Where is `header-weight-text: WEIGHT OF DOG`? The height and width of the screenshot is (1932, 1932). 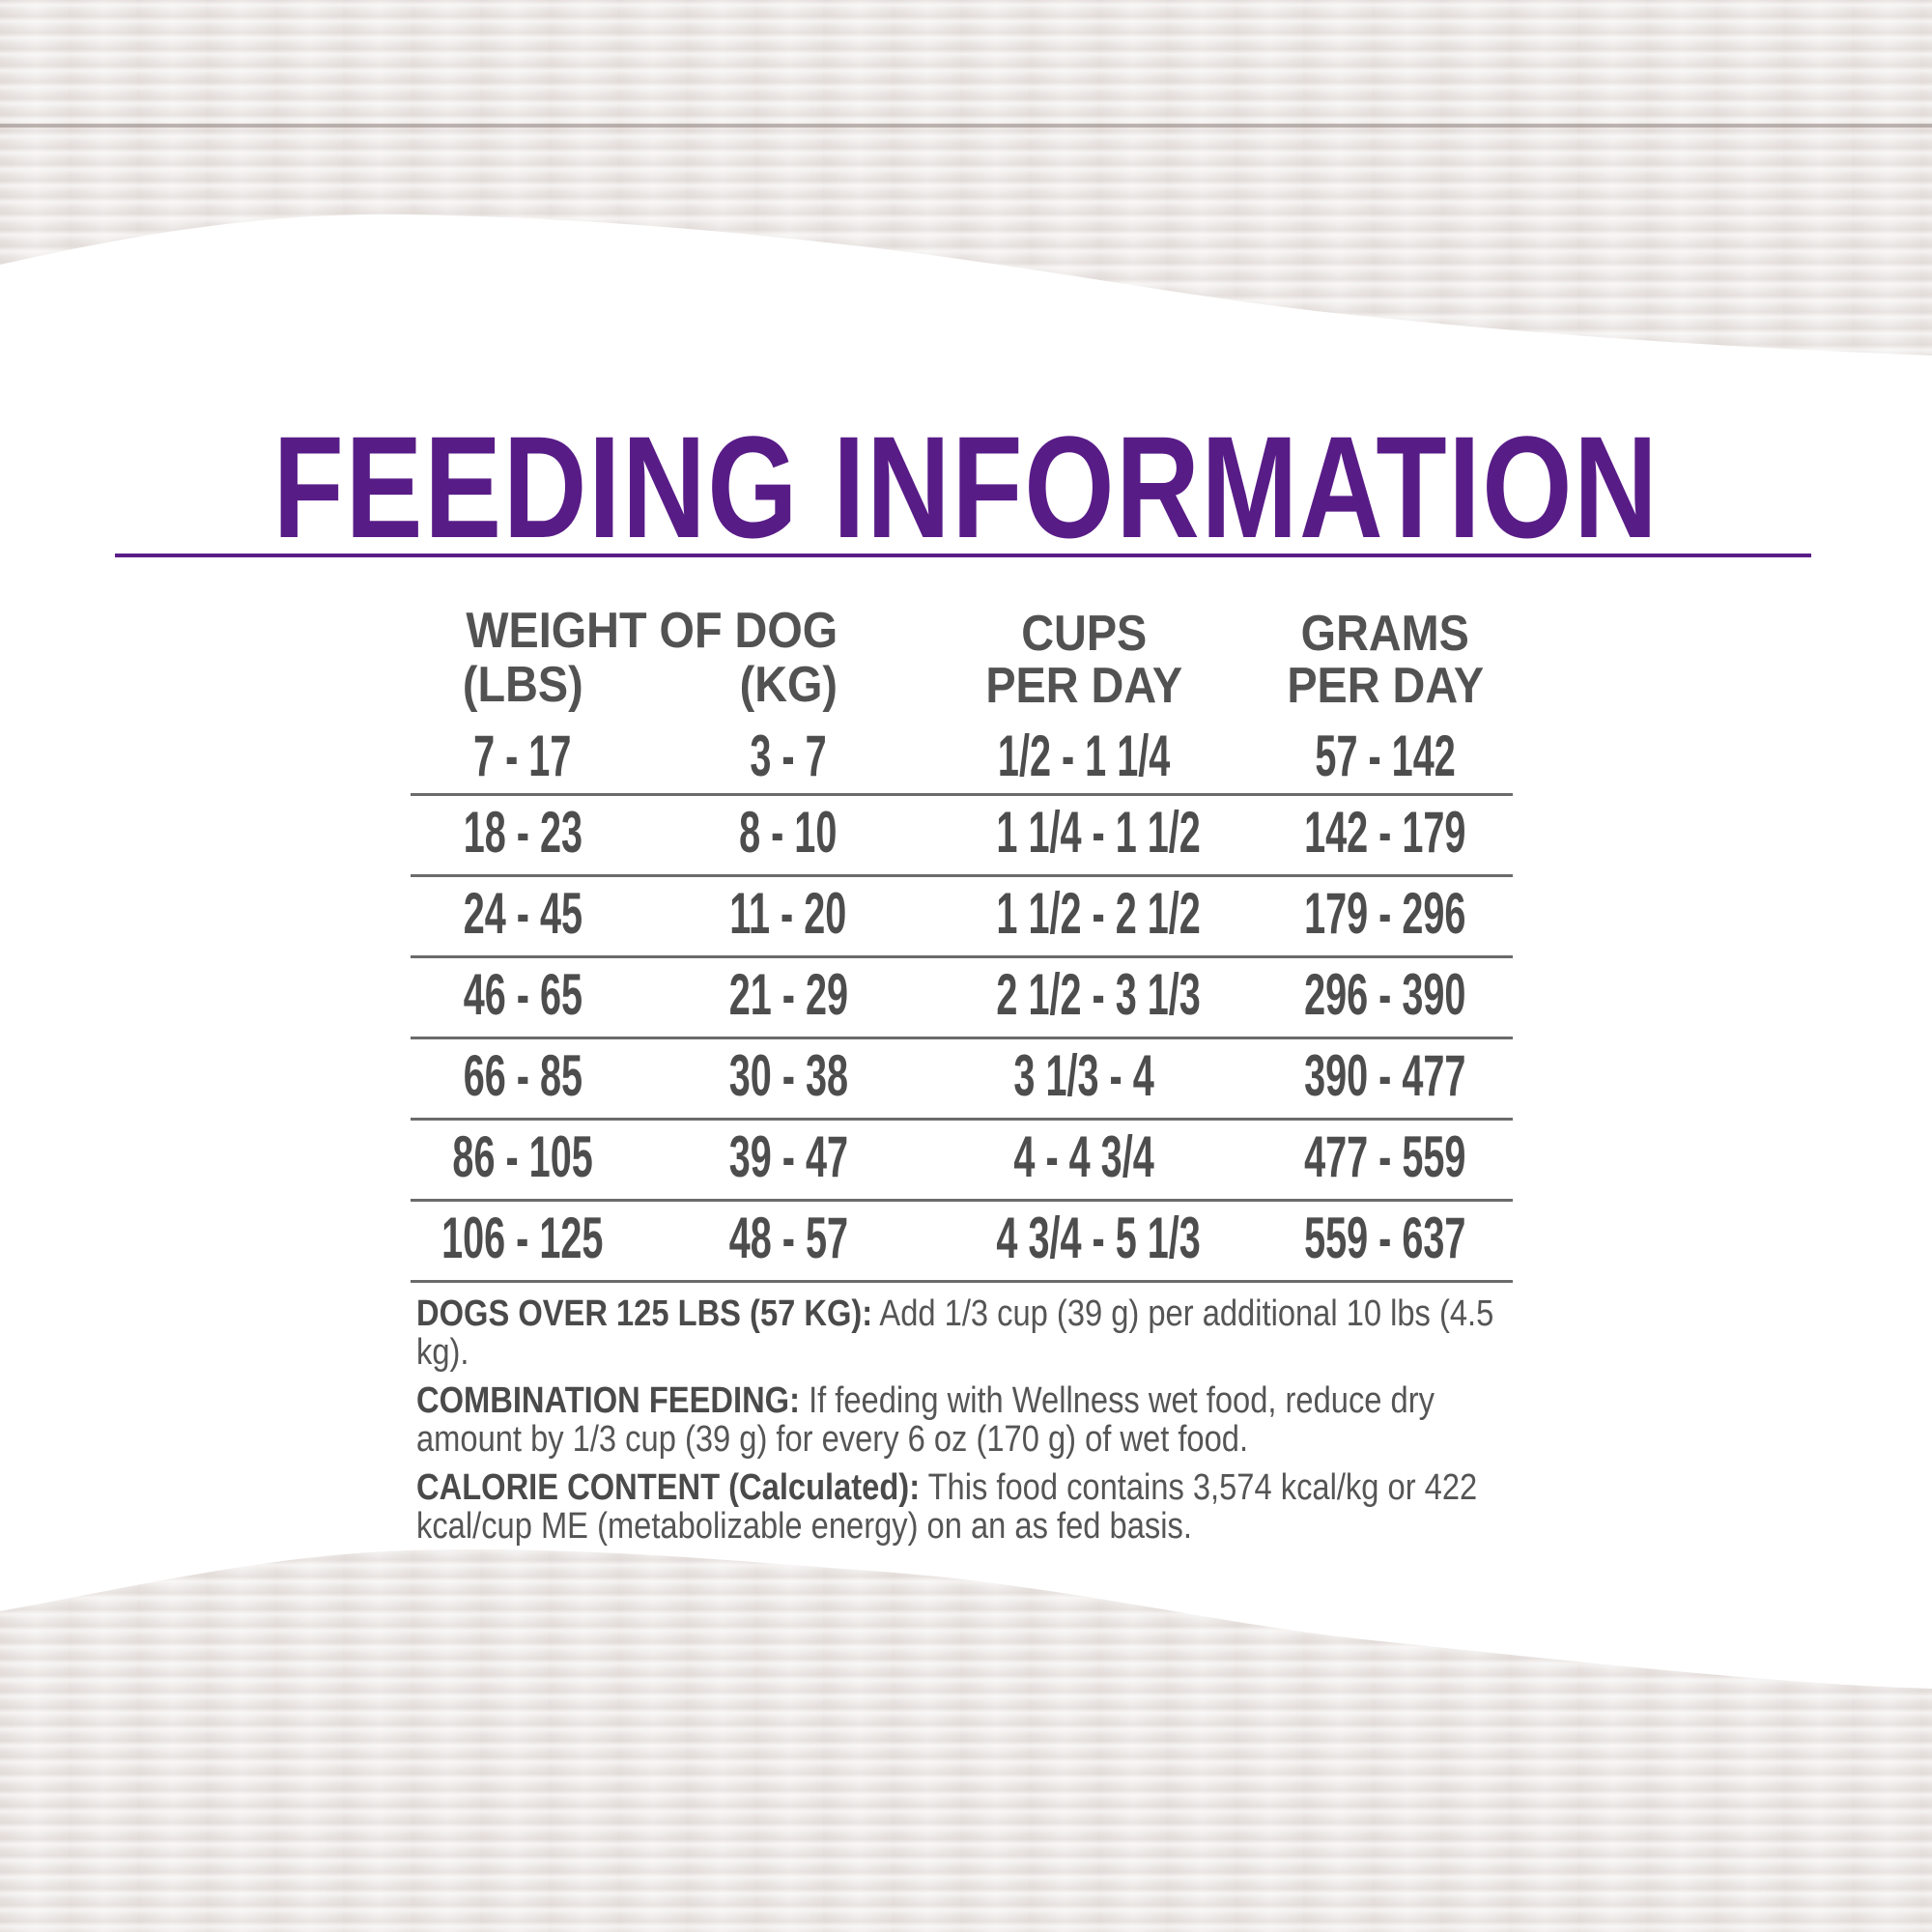
header-weight-text: WEIGHT OF DOG is located at coordinates (652, 631).